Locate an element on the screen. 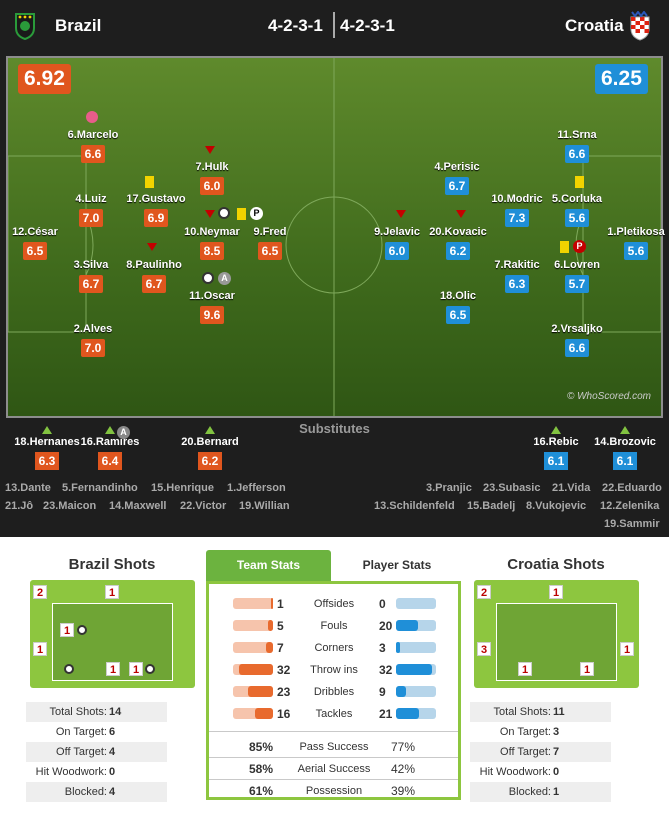 Image resolution: width=669 pixels, height=817 pixels. home-team-name: Brazil is located at coordinates (78, 25).